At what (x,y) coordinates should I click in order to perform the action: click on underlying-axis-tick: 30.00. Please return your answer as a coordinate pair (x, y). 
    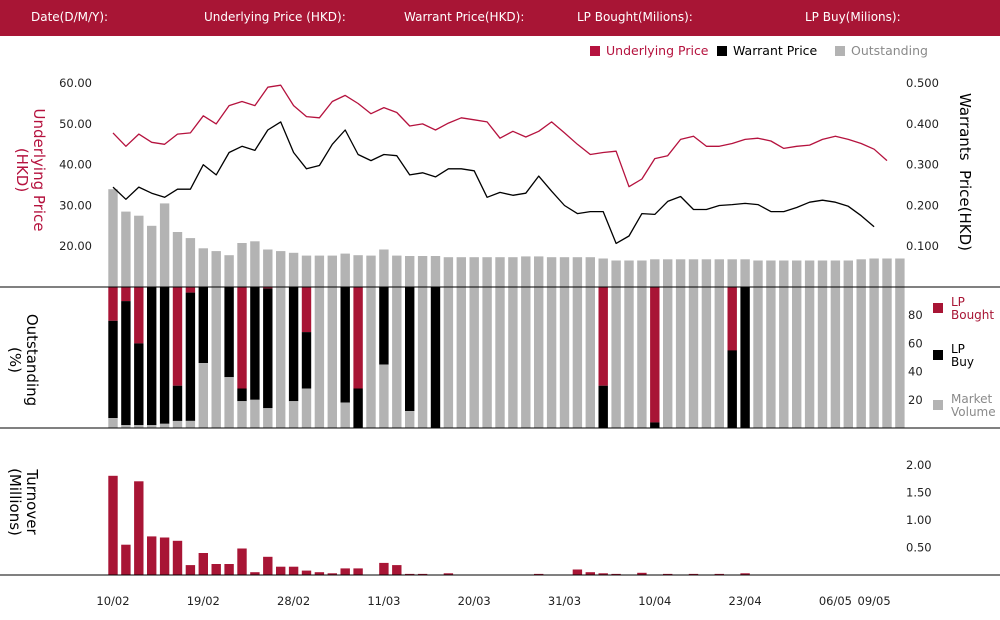
    Looking at the image, I should click on (75, 206).